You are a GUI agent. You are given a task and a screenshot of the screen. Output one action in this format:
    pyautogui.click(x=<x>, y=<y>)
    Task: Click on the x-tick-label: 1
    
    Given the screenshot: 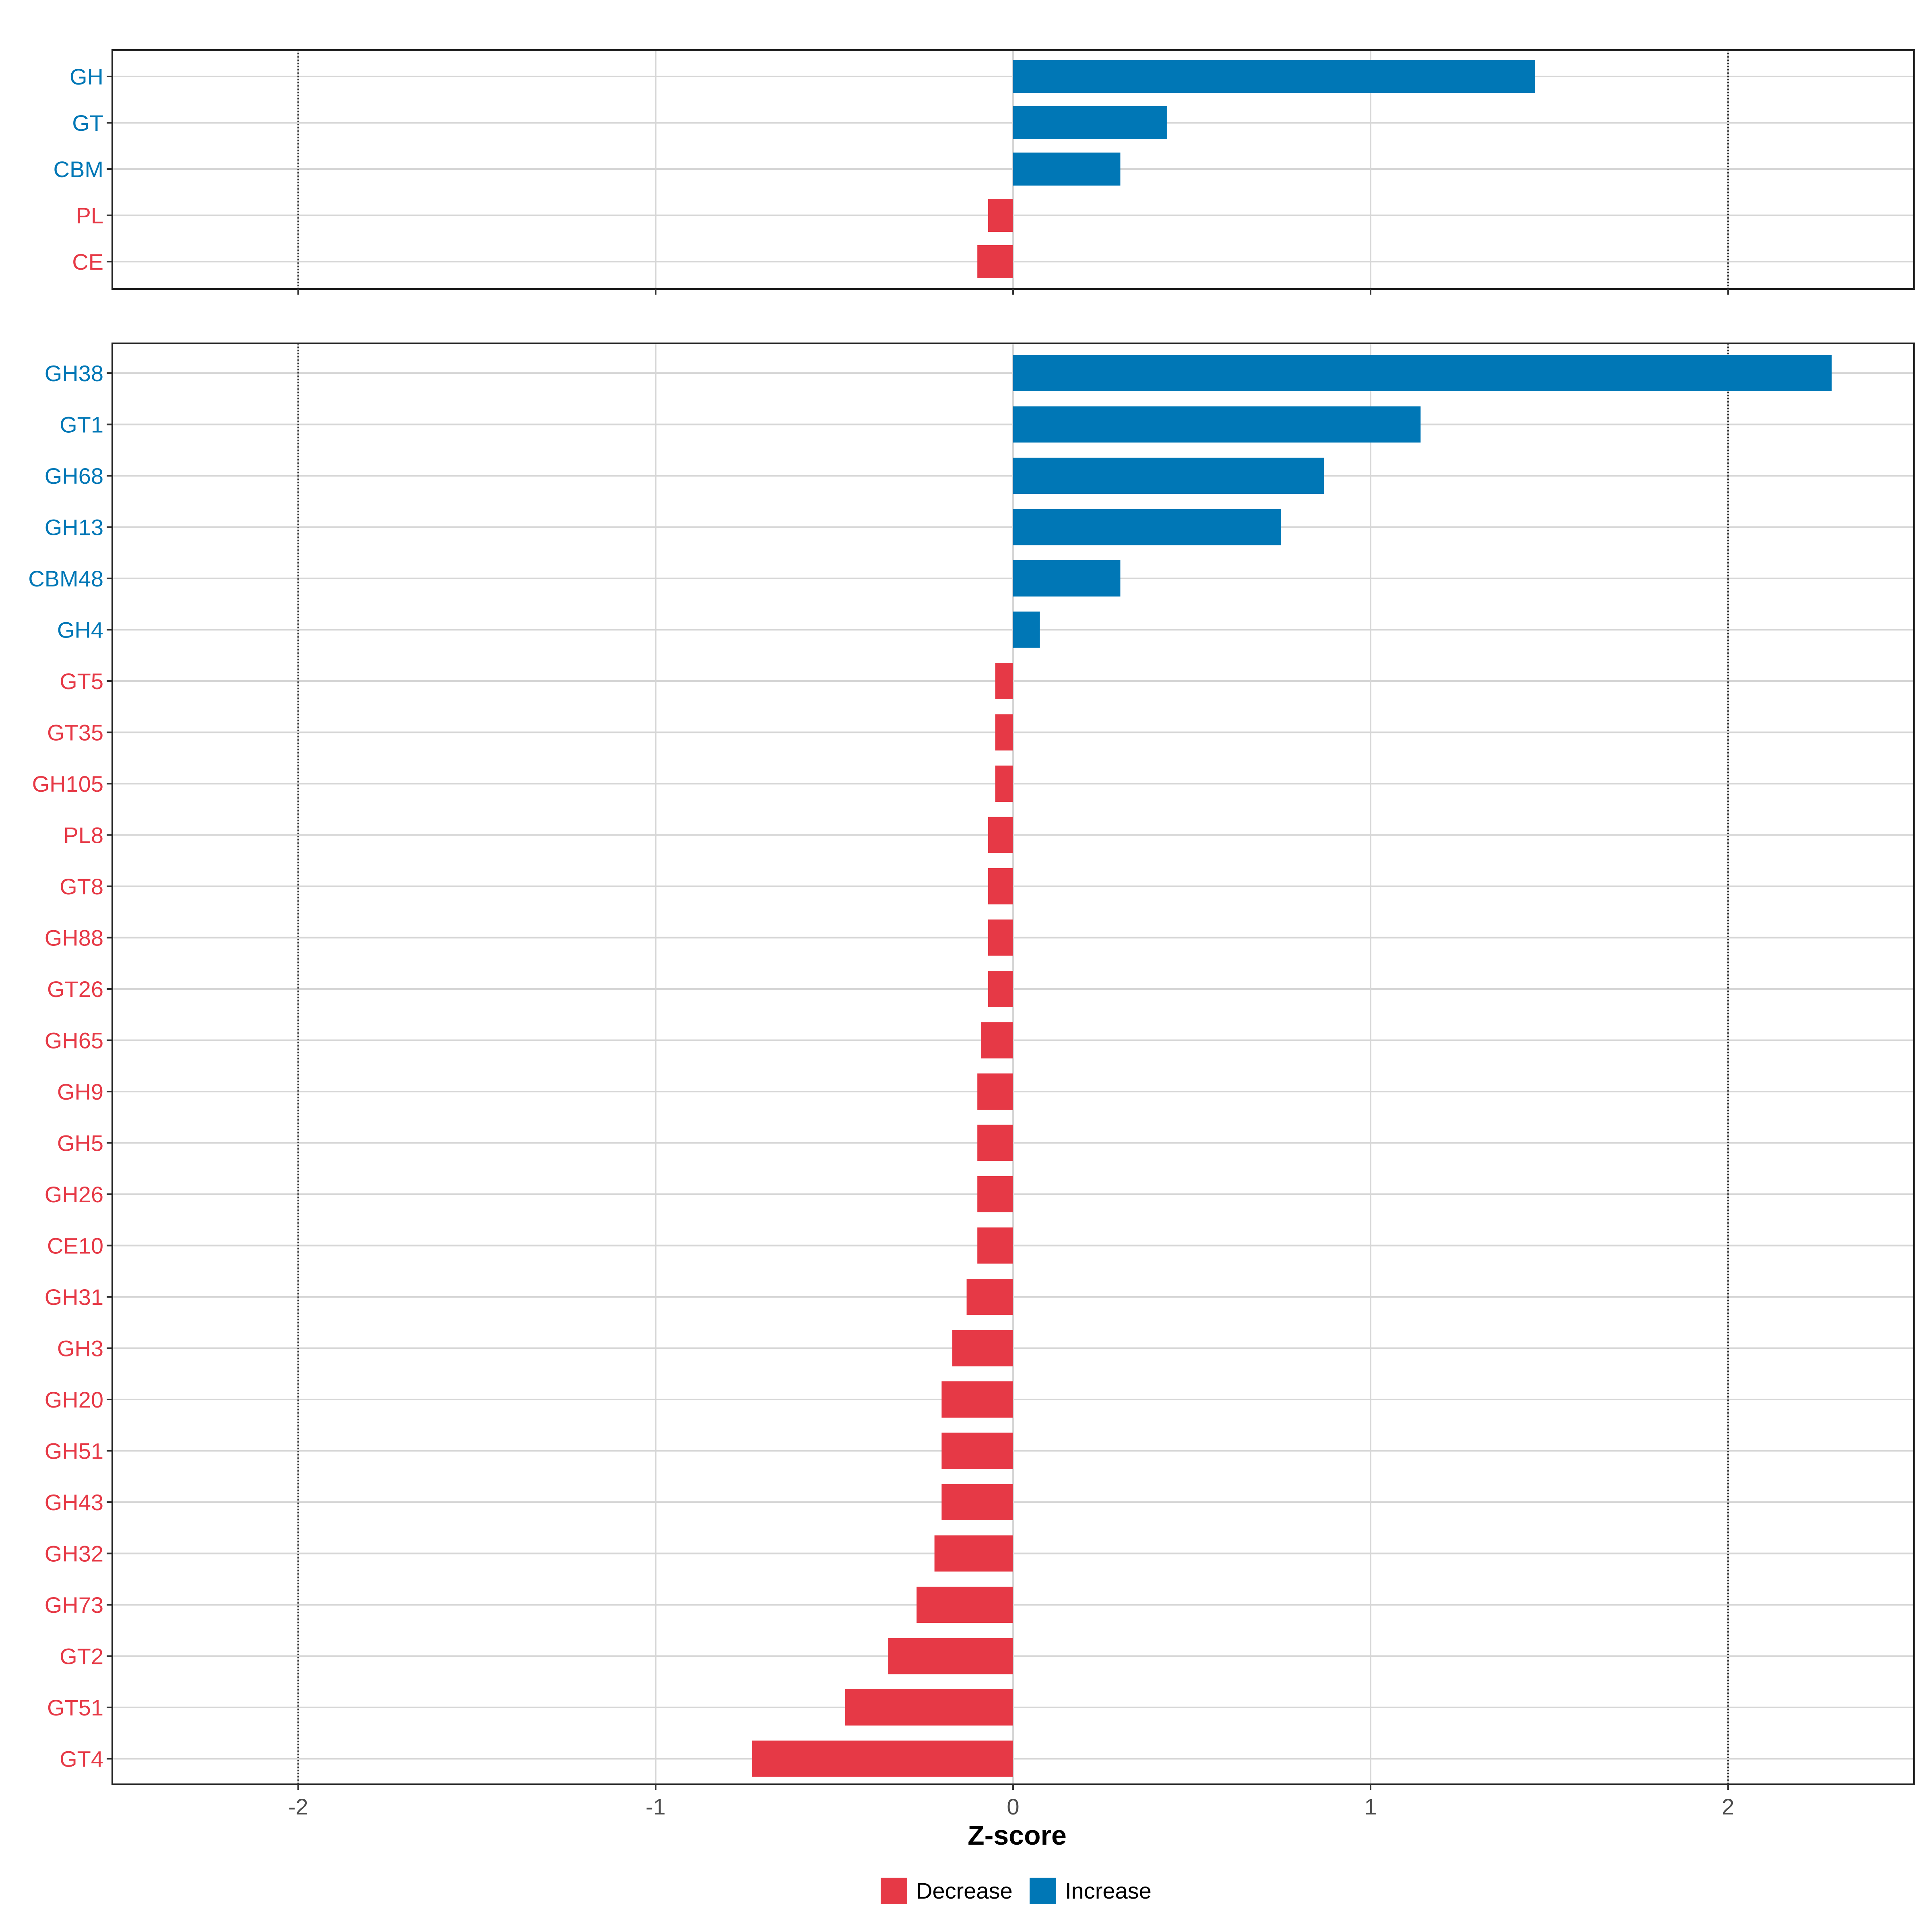 What is the action you would take?
    pyautogui.click(x=1370, y=1806)
    